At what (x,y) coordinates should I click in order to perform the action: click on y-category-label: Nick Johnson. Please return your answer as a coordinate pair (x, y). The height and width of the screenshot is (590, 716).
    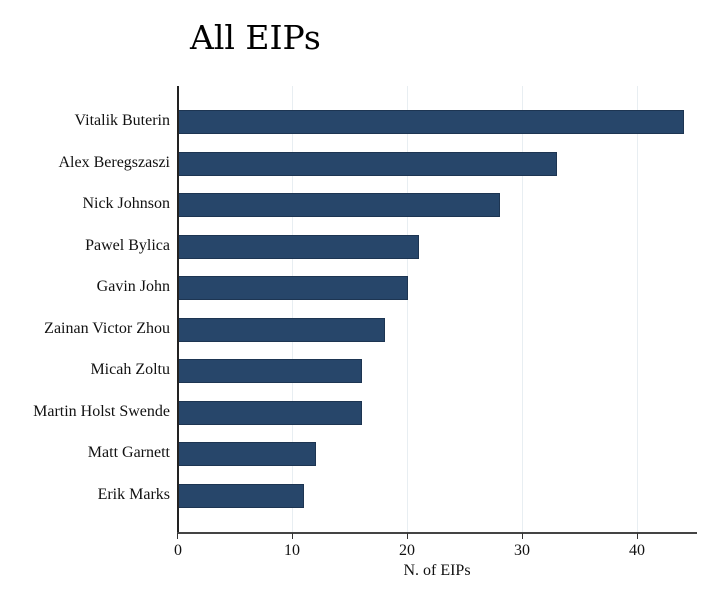
    Looking at the image, I should click on (126, 203).